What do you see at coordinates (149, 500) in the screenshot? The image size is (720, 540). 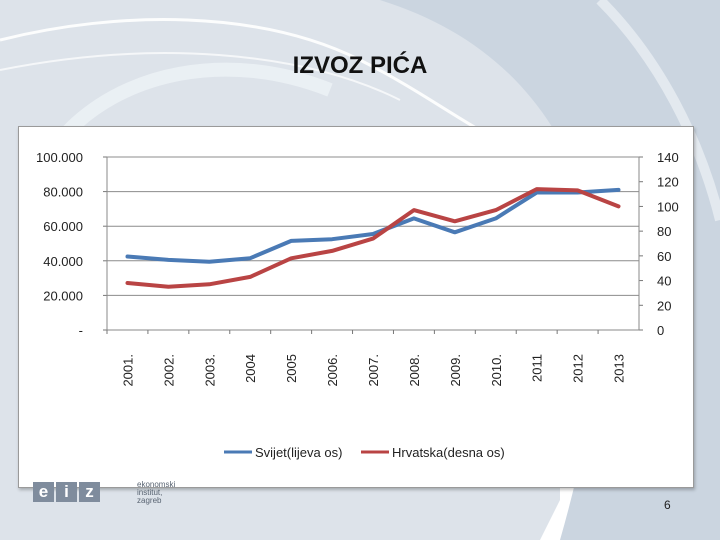 I see `logo-subtitle-line: zagreb` at bounding box center [149, 500].